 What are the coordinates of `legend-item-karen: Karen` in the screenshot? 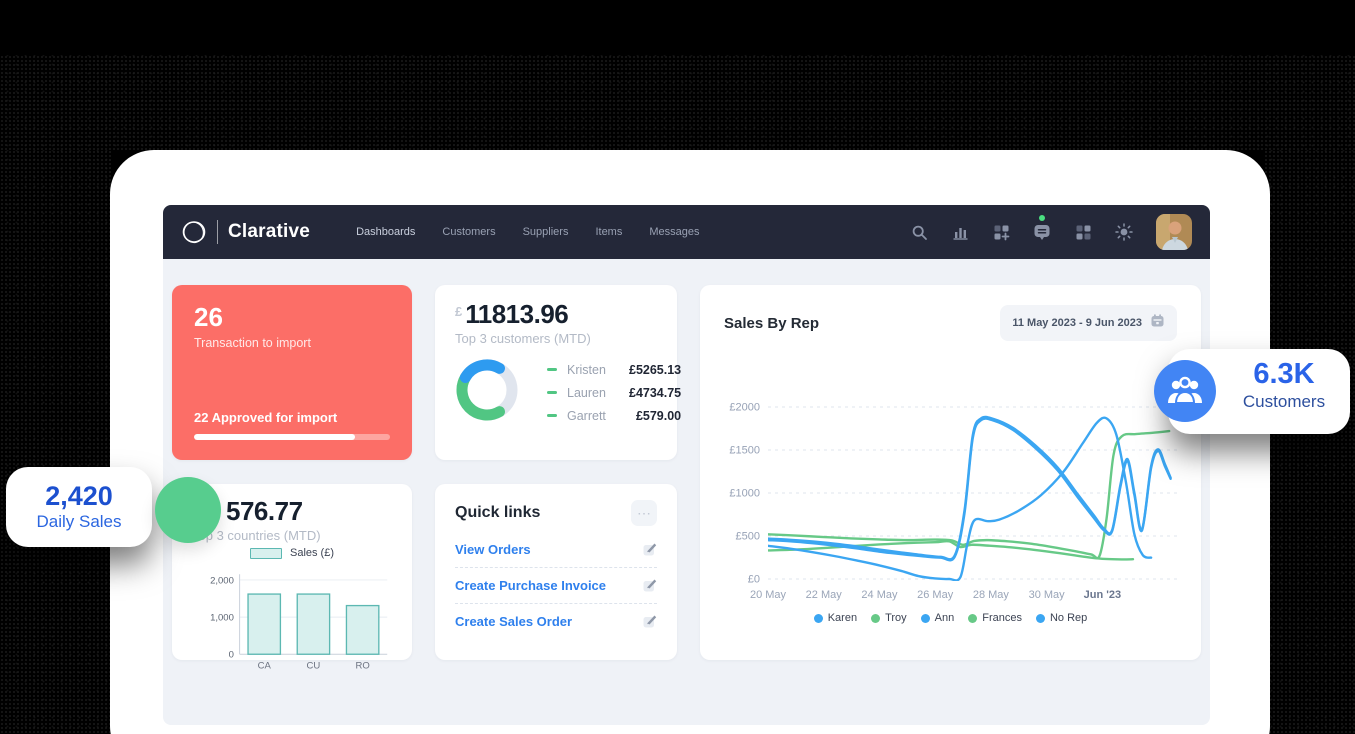 It's located at (835, 618).